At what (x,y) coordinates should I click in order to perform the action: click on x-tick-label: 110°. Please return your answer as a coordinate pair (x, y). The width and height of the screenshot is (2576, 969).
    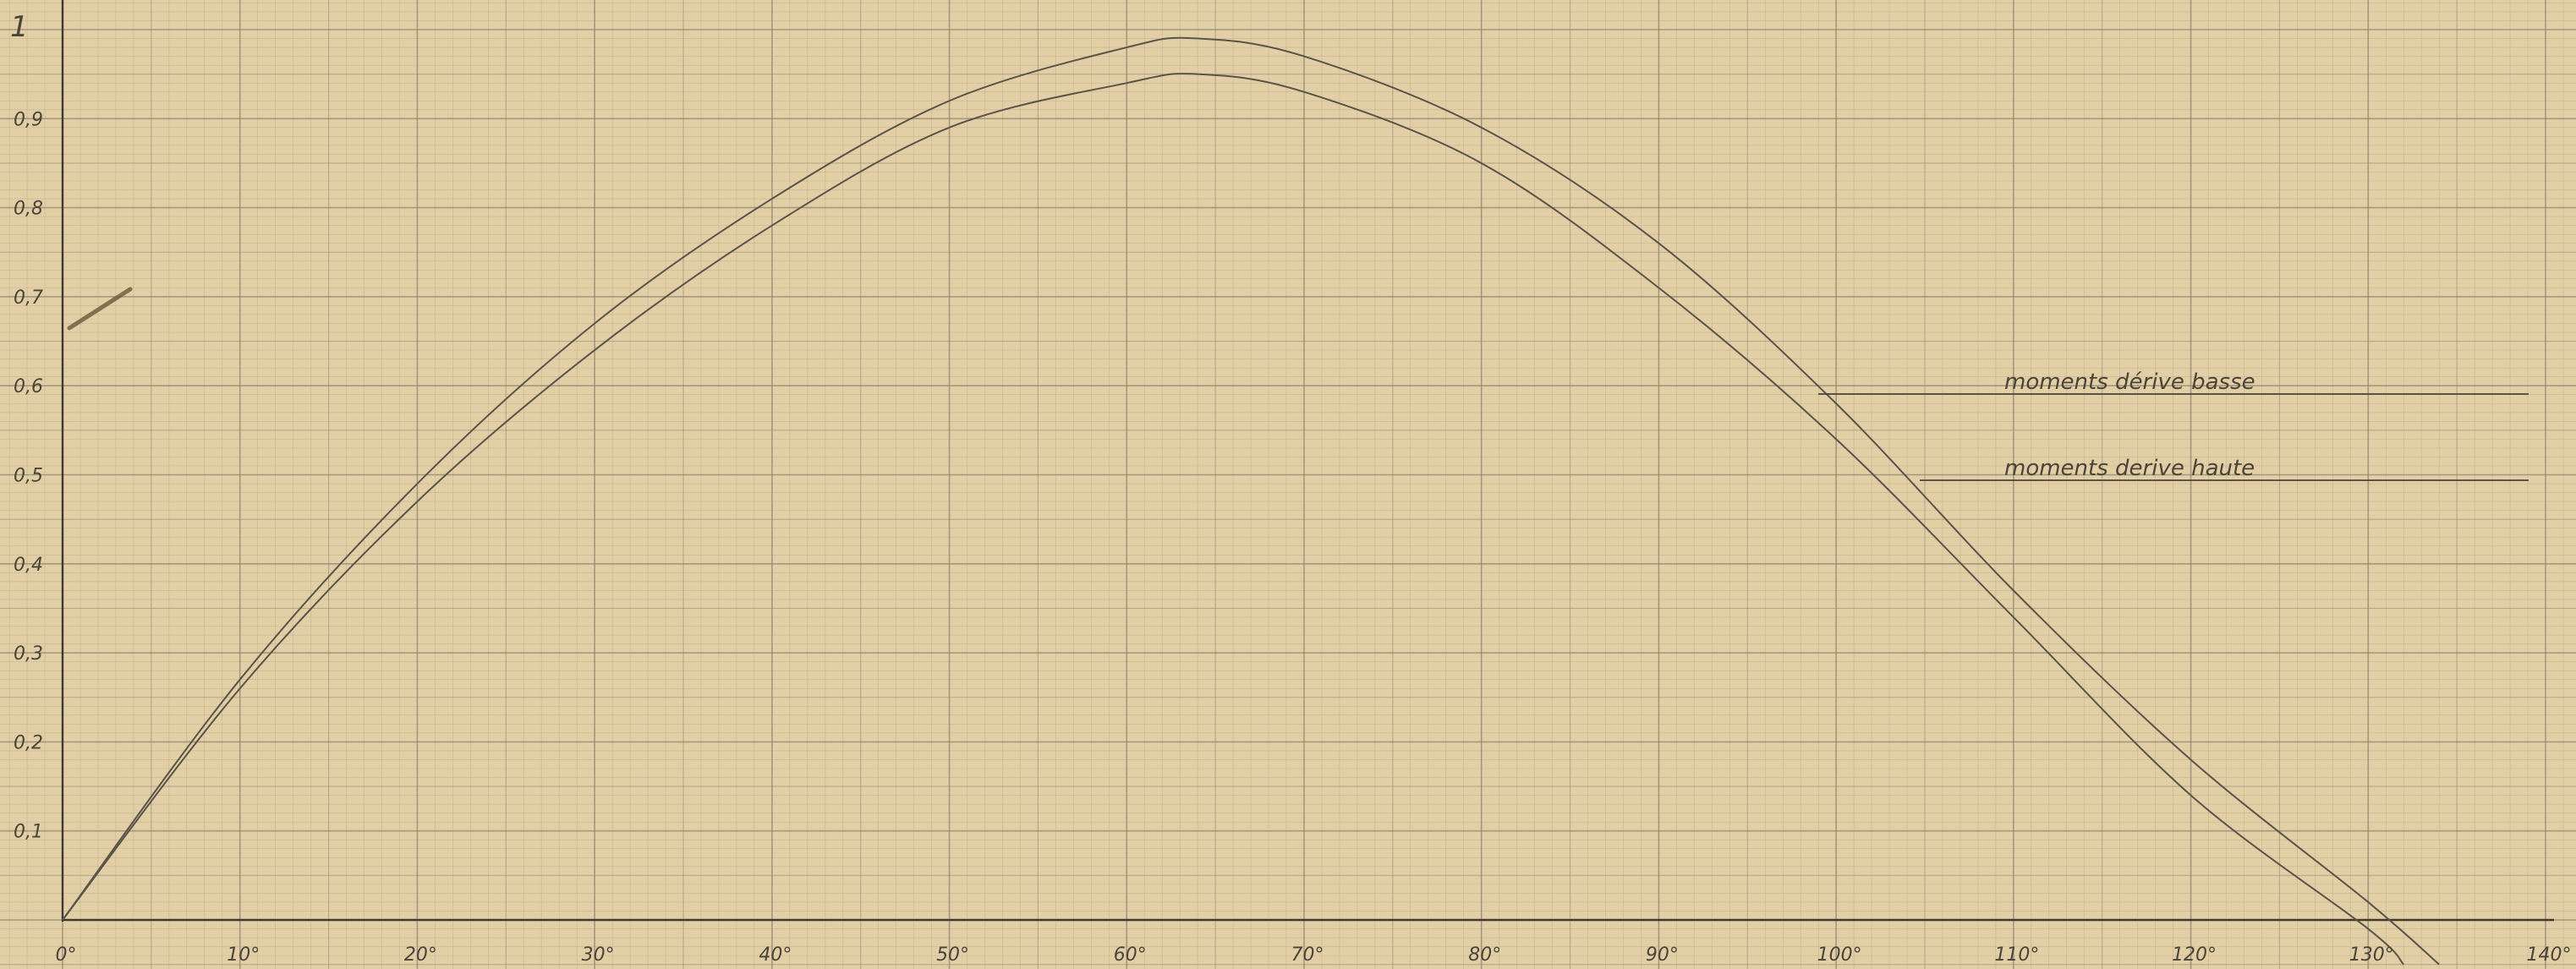
    Looking at the image, I should click on (2016, 955).